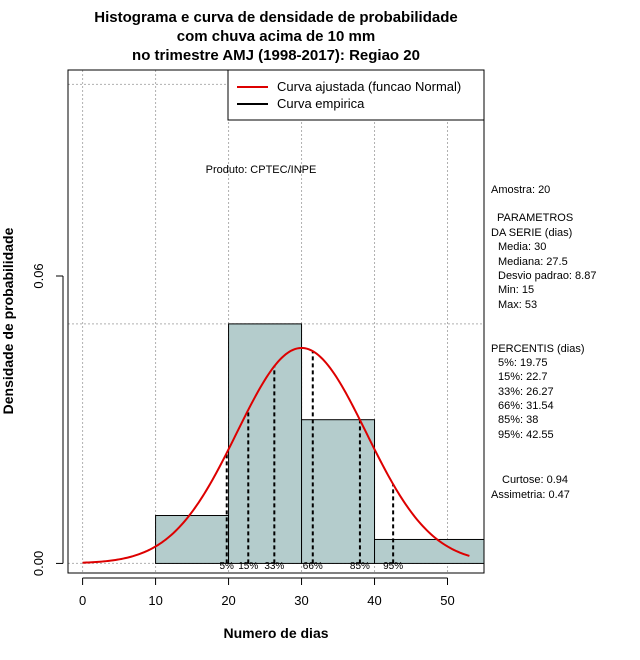 The height and width of the screenshot is (660, 640). I want to click on percentil-85: 85%: 38, so click(518, 420).